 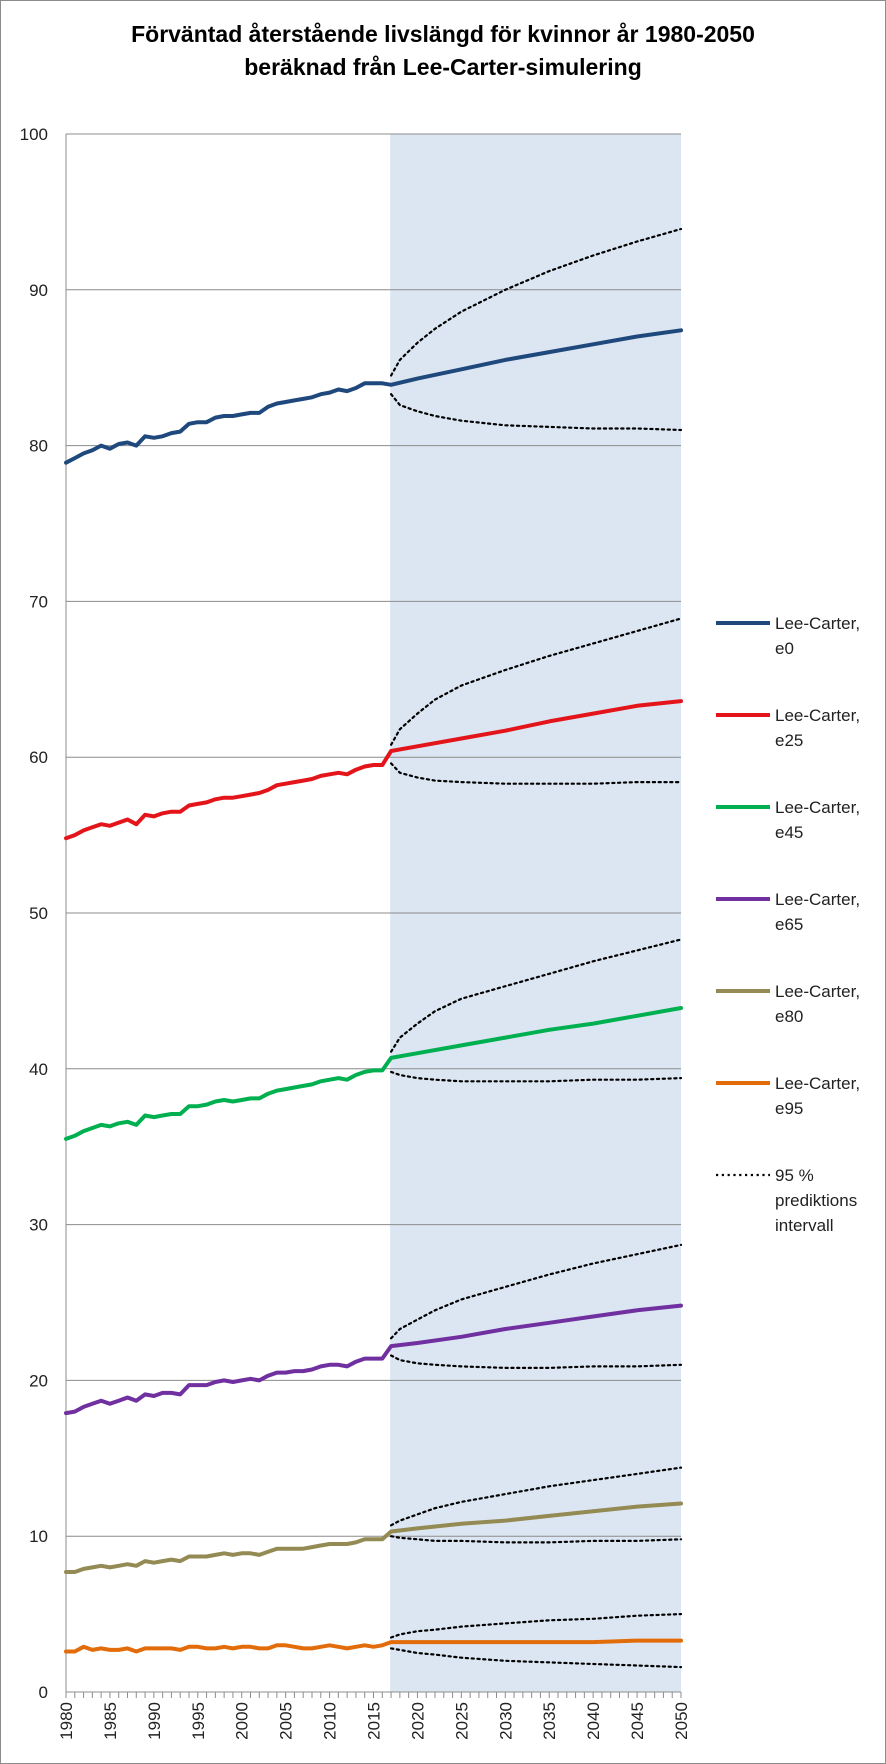 What do you see at coordinates (38, 913) in the screenshot?
I see `y-tick-label: 50` at bounding box center [38, 913].